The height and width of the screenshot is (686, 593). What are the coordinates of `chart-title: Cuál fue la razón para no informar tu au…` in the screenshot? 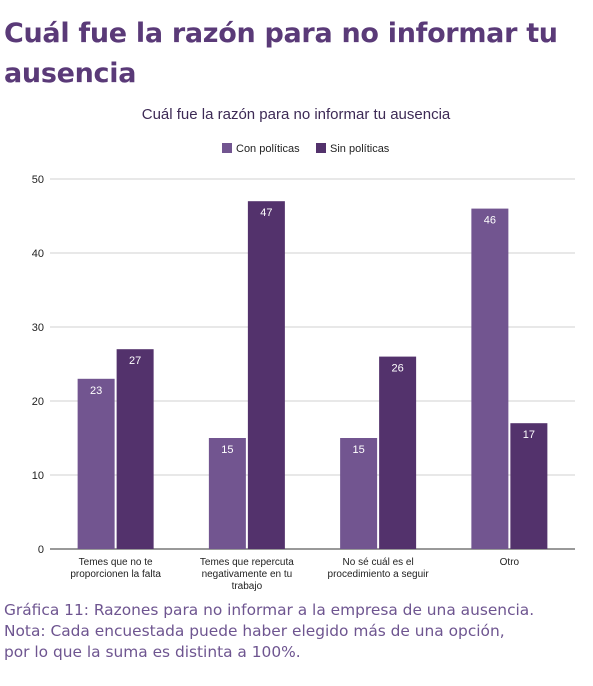 It's located at (296, 114).